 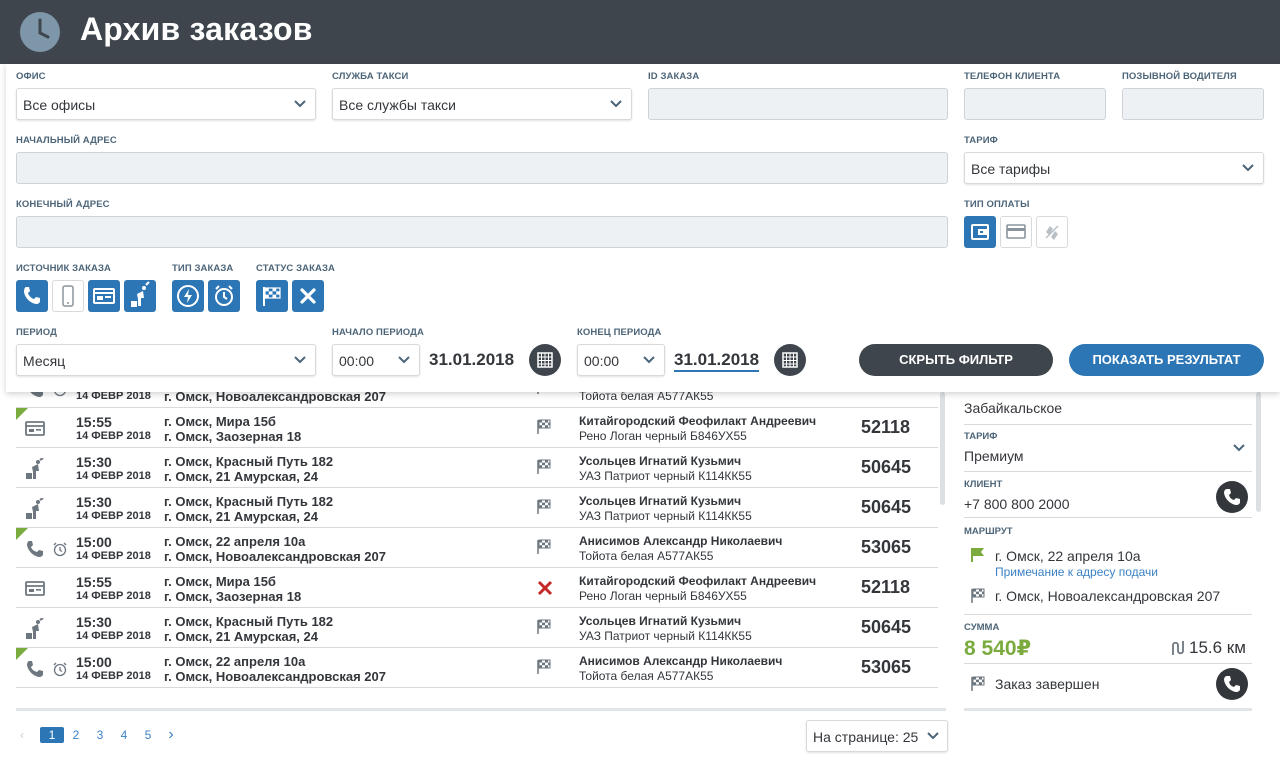 I want to click on client-phone: +7 800 800 2000, so click(x=1017, y=504).